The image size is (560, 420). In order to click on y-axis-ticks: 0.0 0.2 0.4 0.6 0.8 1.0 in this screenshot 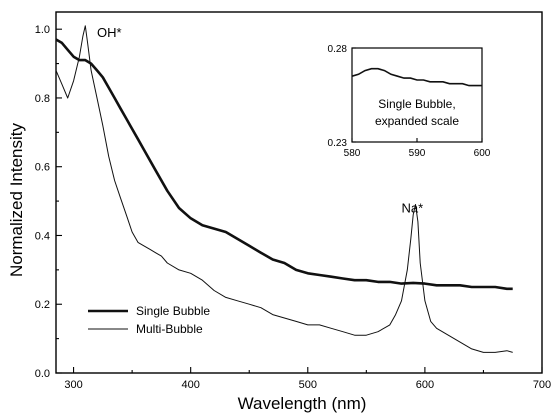, I will do `click(48, 202)`.